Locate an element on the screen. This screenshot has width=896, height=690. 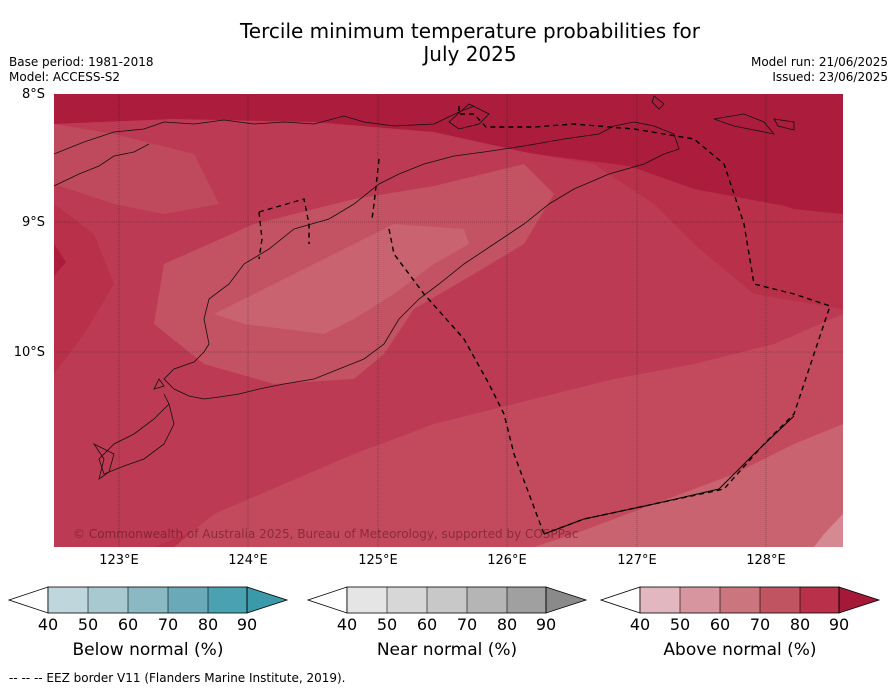
probability-band-corner is located at coordinates (828, 530).